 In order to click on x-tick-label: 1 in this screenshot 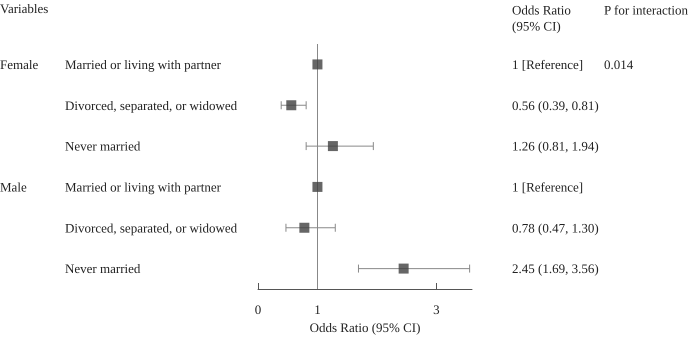, I will do `click(317, 309)`.